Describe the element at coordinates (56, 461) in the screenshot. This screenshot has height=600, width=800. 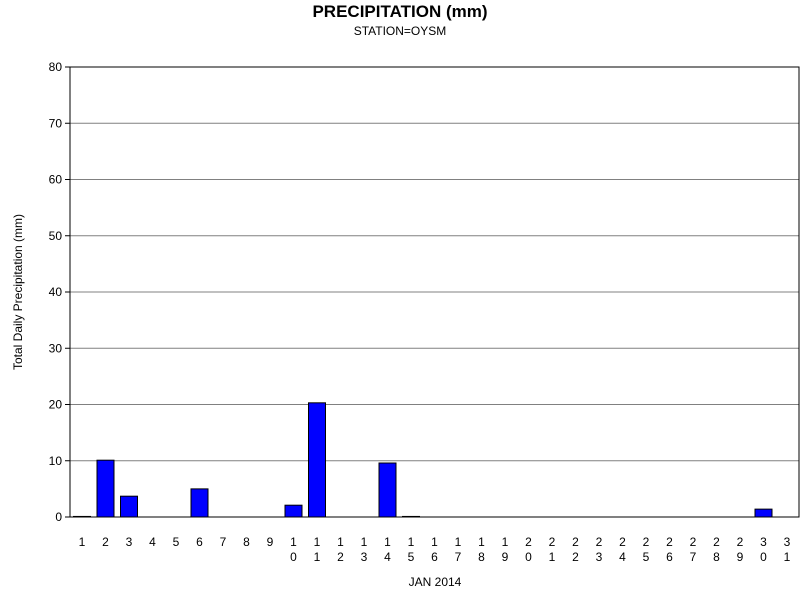
I see `y-tick-label: 10` at that location.